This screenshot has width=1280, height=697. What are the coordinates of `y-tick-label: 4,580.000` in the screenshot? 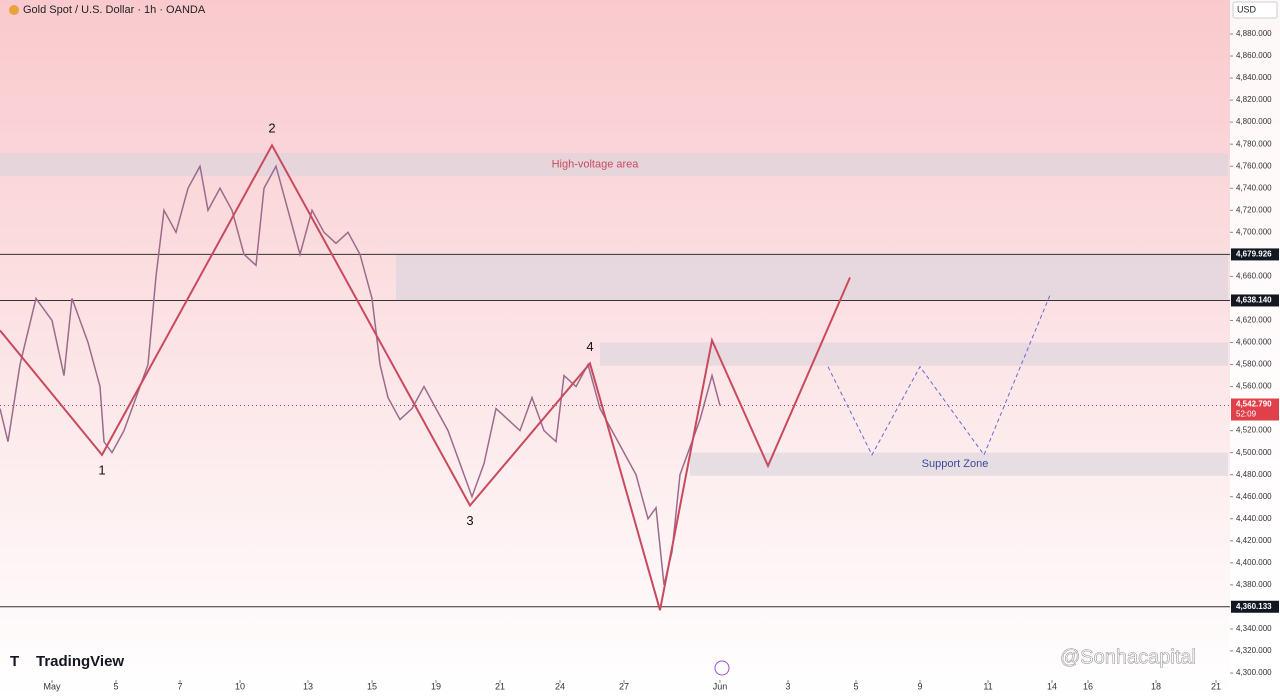 It's located at (1254, 364).